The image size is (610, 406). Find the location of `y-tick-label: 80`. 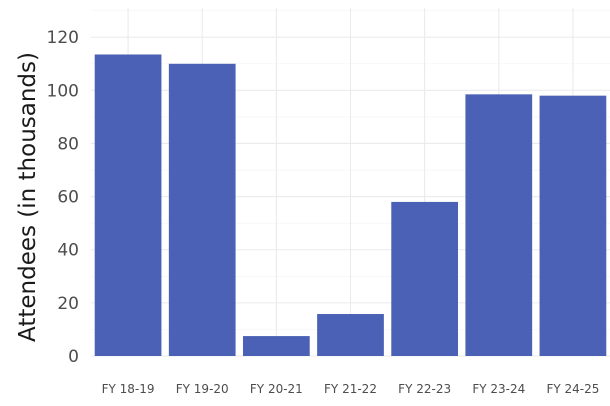

y-tick-label: 80 is located at coordinates (68, 144).